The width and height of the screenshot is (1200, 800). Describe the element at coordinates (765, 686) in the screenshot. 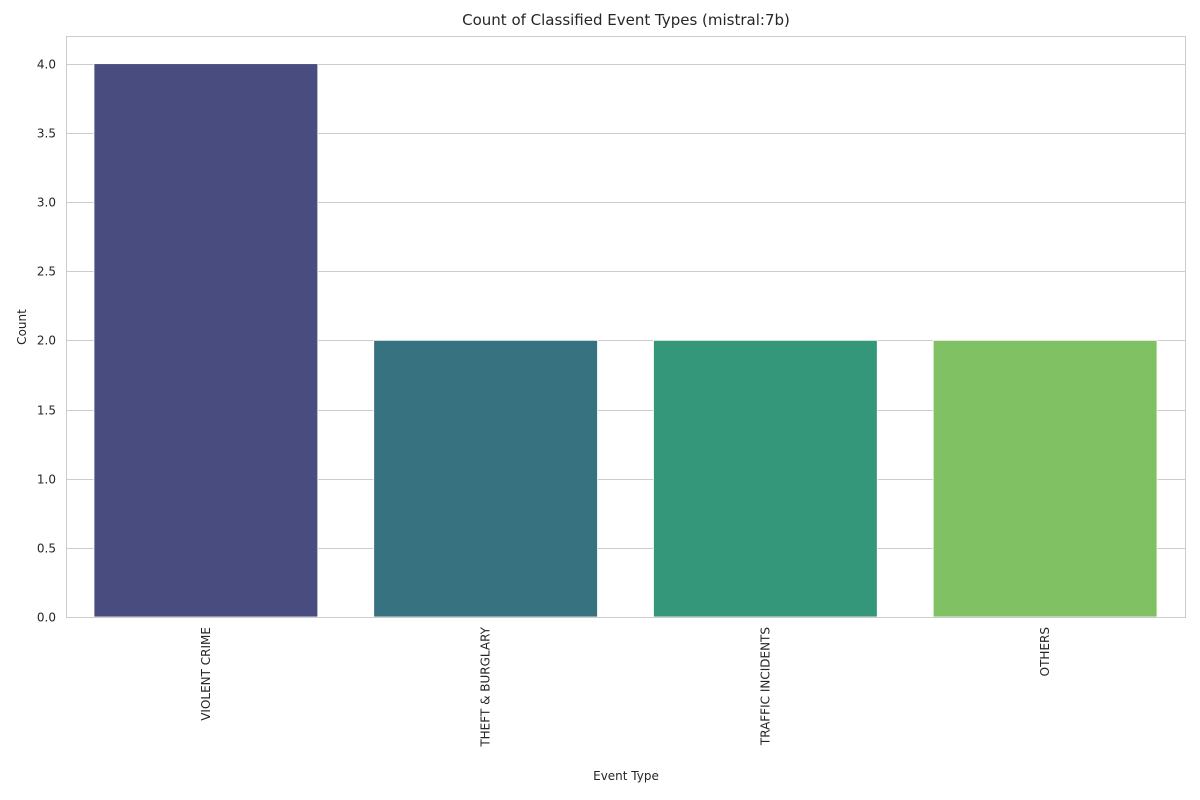

I see `x-tick-label: TRAFFIC INCIDENTS` at that location.